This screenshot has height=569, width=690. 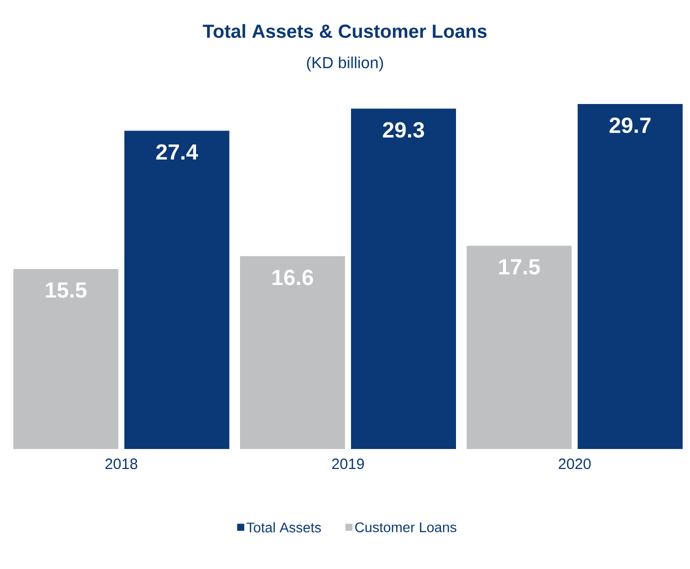 What do you see at coordinates (405, 527) in the screenshot?
I see `legend-label: Customer Loans` at bounding box center [405, 527].